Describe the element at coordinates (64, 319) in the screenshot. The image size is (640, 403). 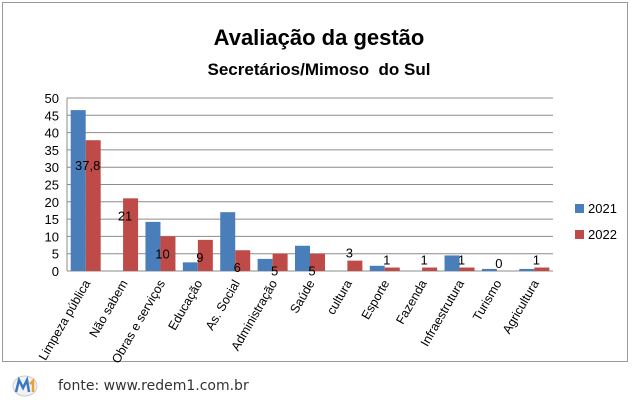
I see `category-label: Limpeza pública` at that location.